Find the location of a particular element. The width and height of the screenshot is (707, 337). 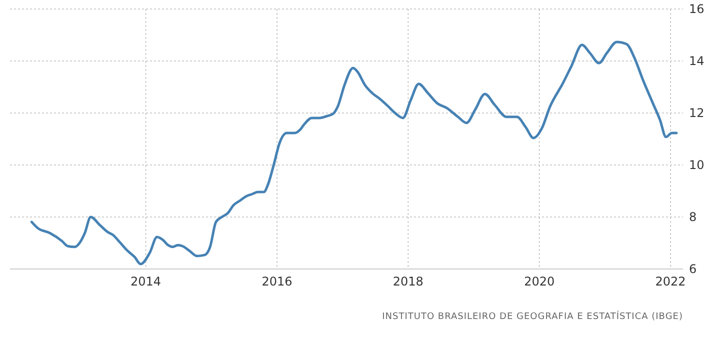

y-tick-label: 6 is located at coordinates (693, 269).